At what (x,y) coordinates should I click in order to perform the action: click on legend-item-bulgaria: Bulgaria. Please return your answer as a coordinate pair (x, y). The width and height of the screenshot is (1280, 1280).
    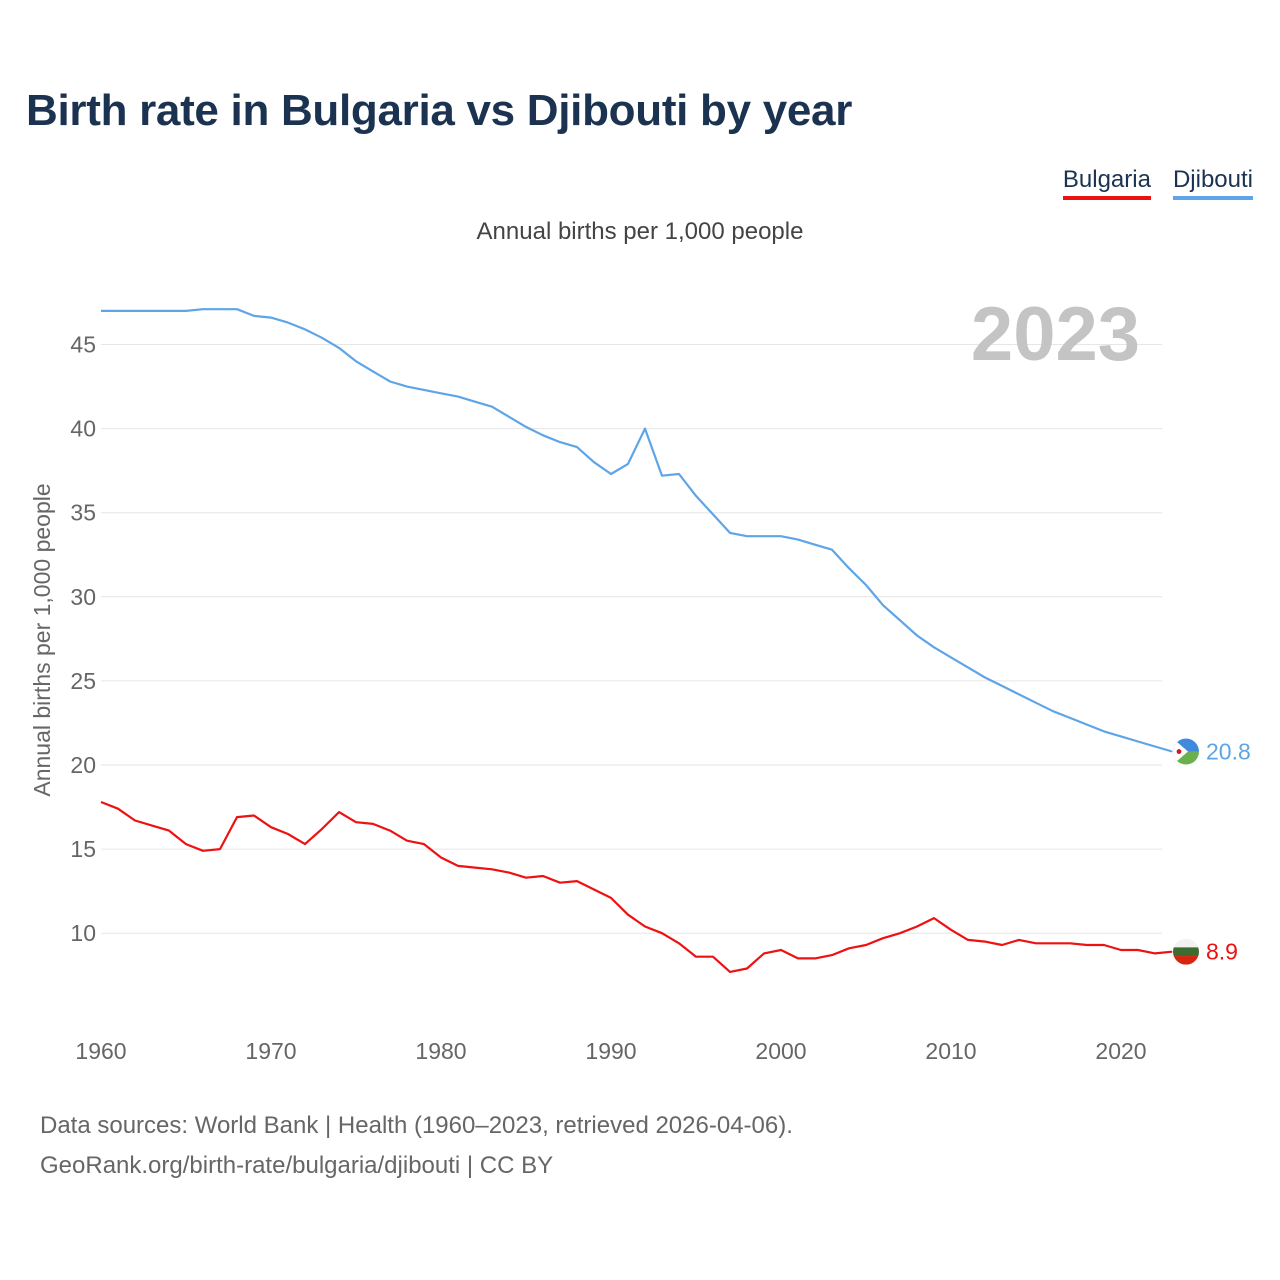
    Looking at the image, I should click on (1106, 183).